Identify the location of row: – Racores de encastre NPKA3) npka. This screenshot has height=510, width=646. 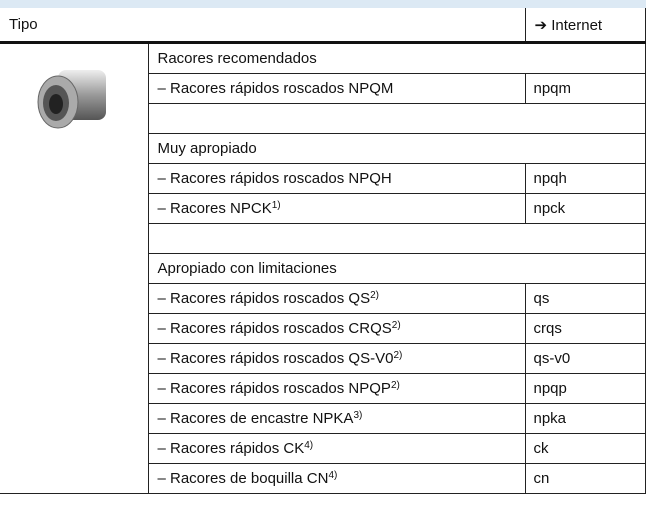
(323, 418).